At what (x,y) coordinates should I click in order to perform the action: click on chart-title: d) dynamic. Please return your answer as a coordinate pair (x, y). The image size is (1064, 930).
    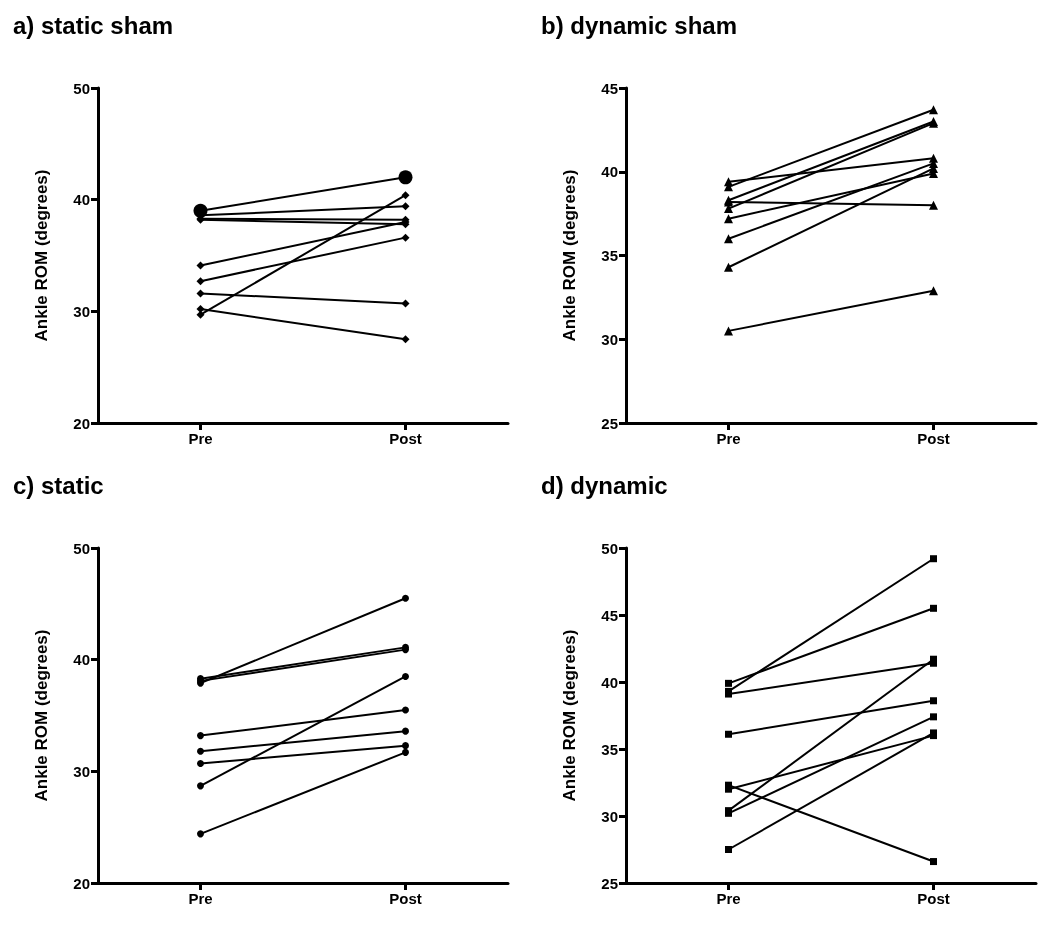
    Looking at the image, I should click on (604, 485).